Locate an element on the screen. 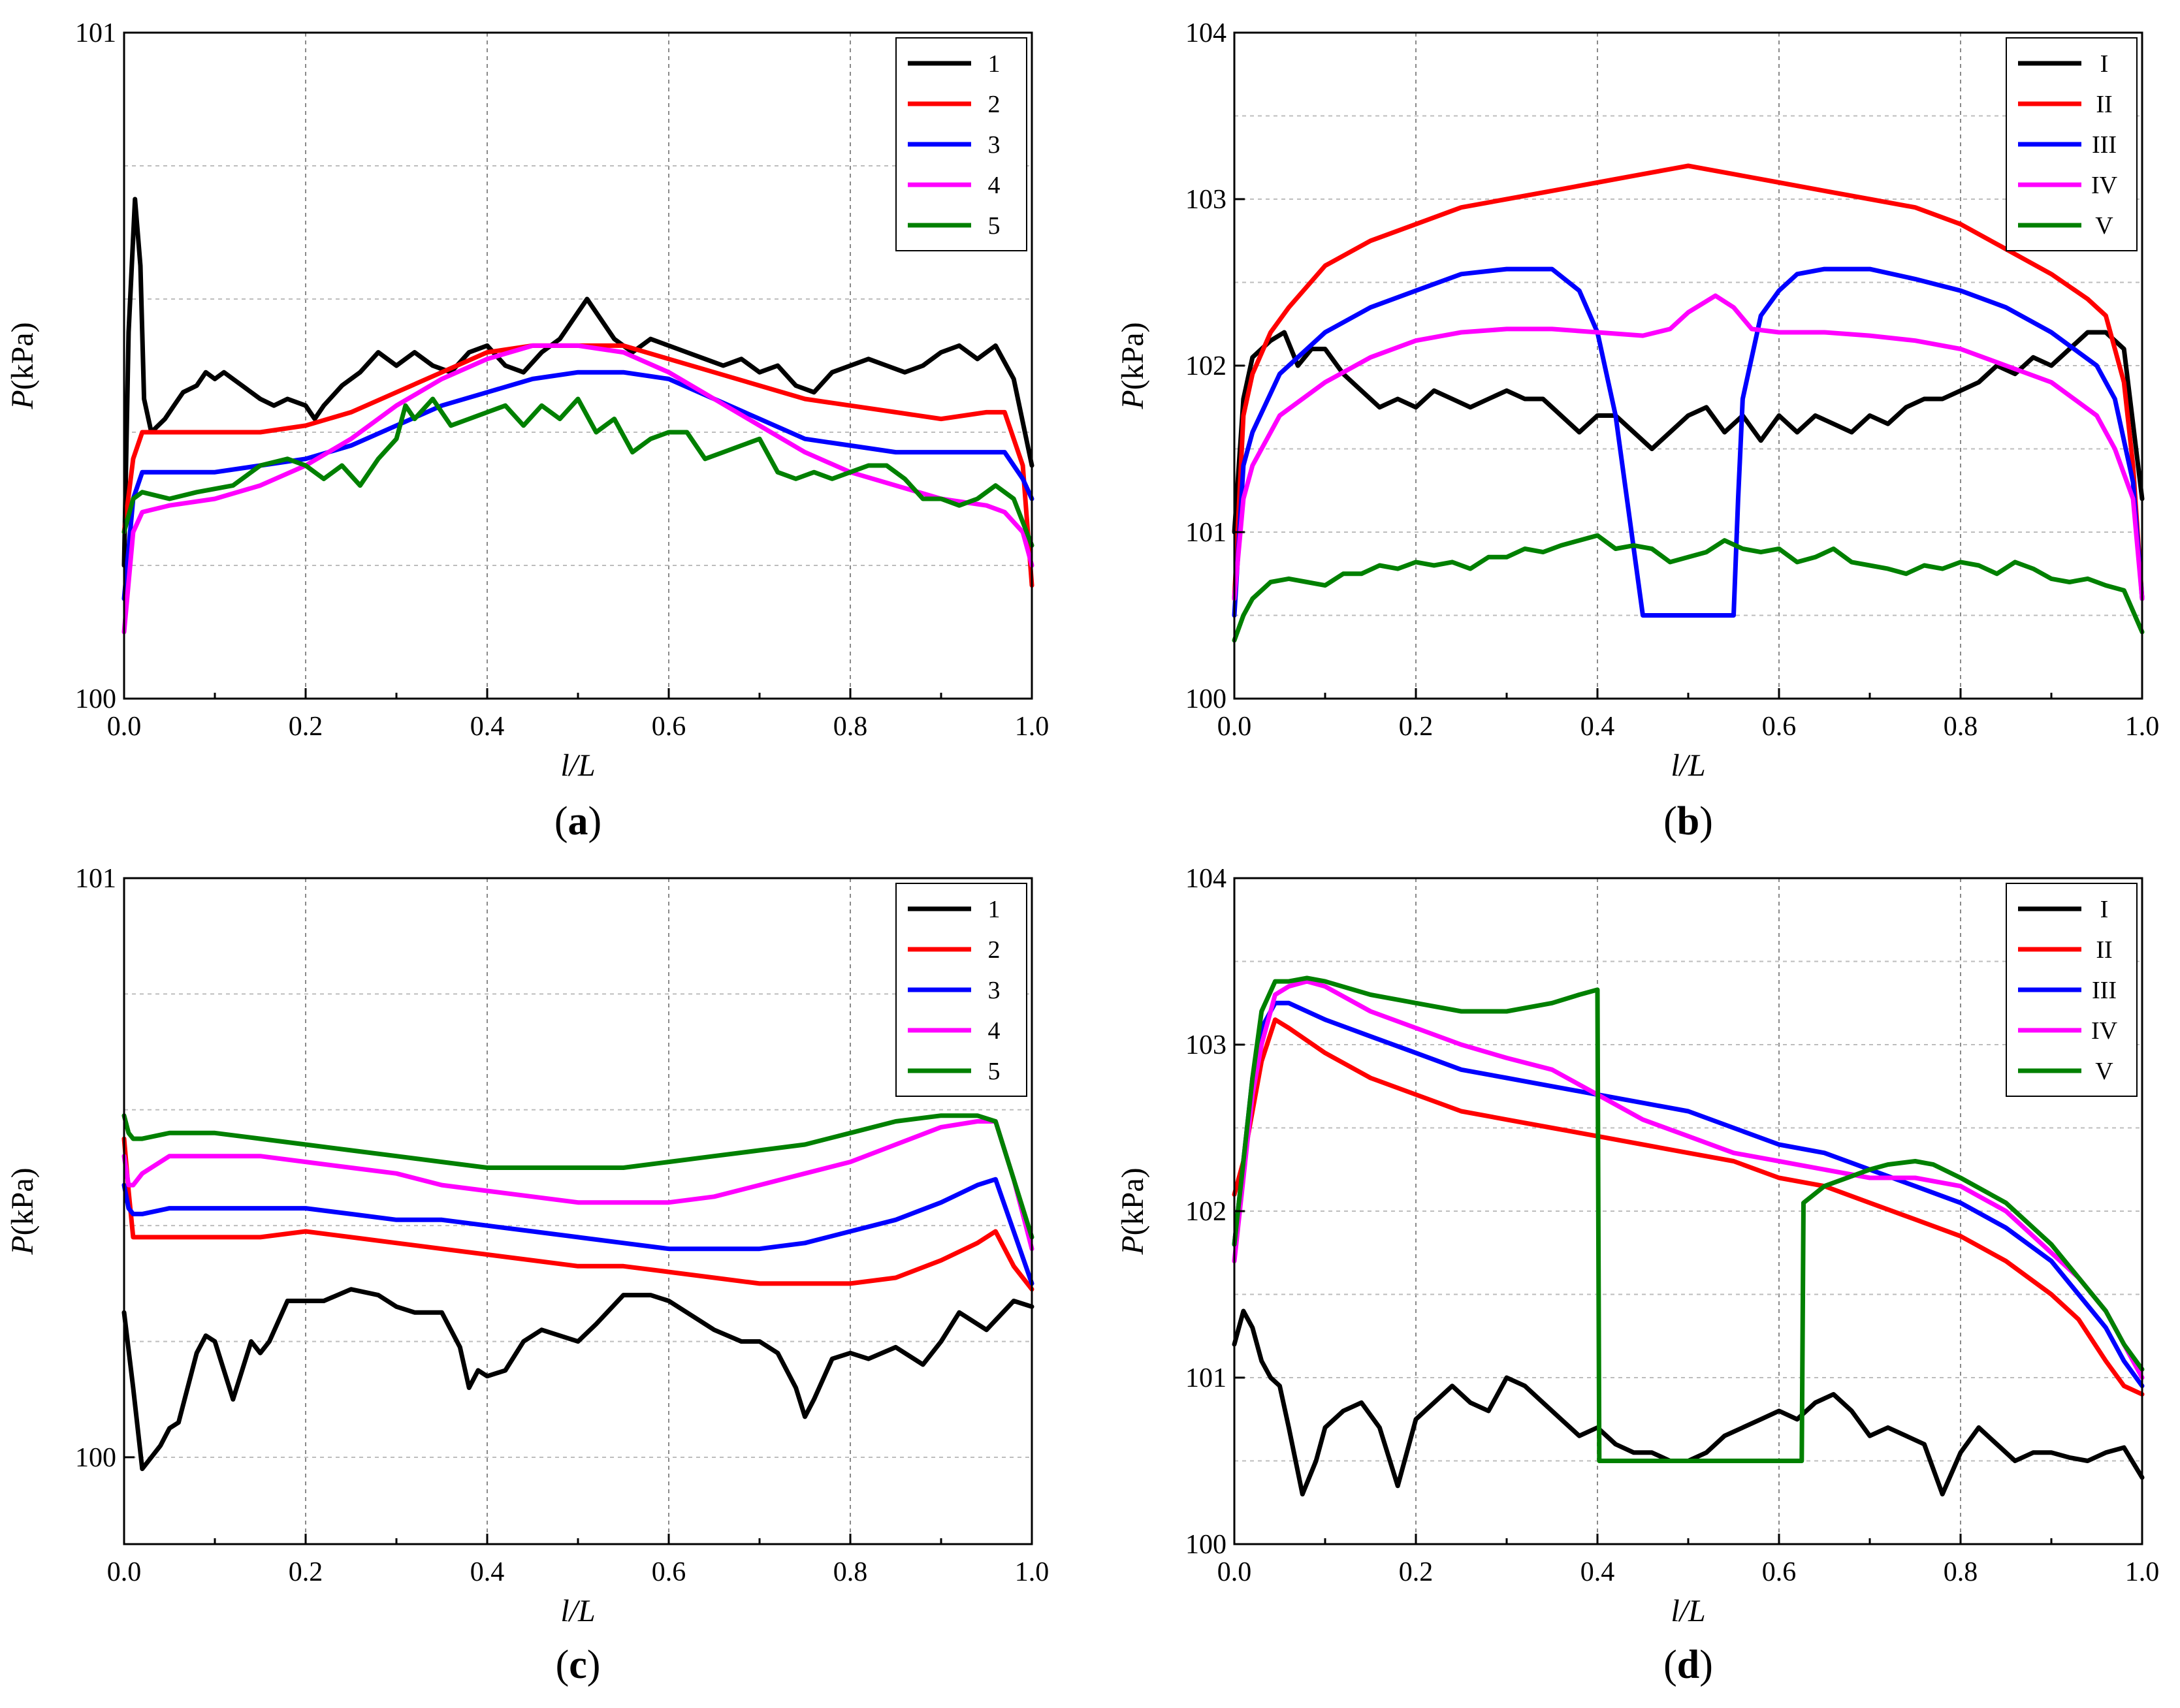 Image resolution: width=2180 pixels, height=1708 pixels. panel-label: (c) is located at coordinates (578, 1665).